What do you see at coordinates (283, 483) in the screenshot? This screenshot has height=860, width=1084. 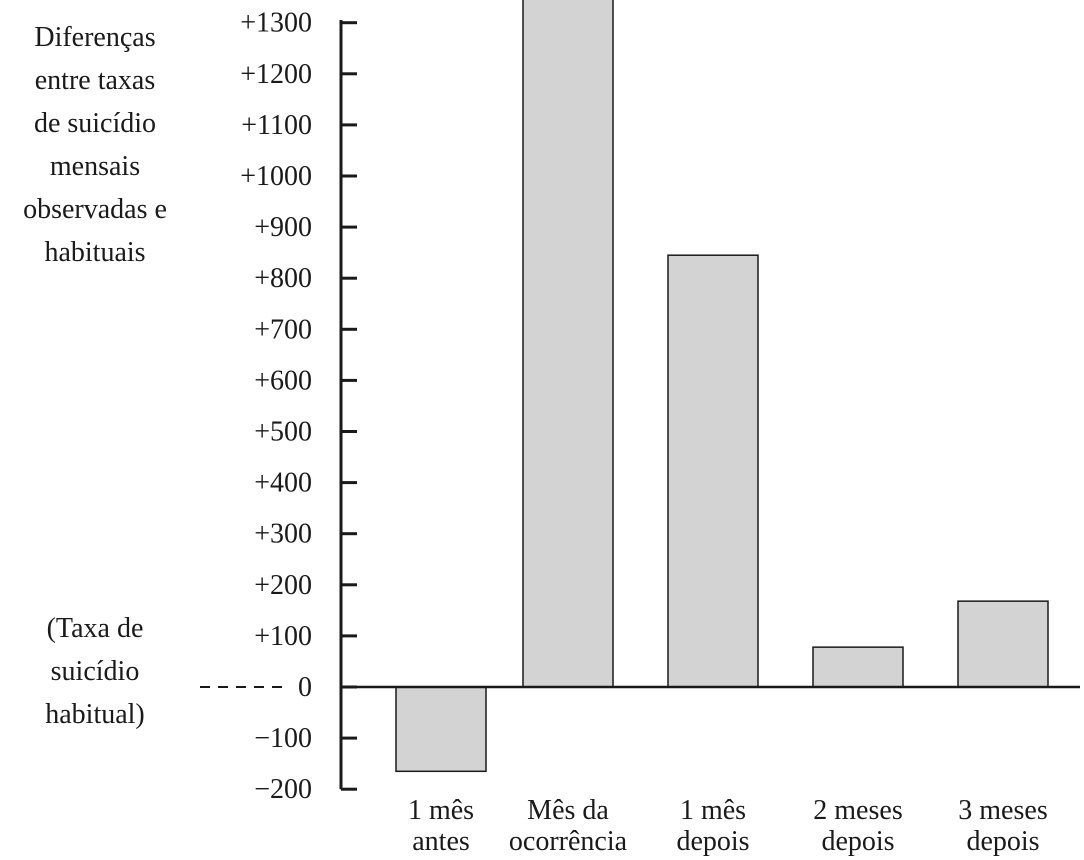 I see `y-tick-label: +400` at bounding box center [283, 483].